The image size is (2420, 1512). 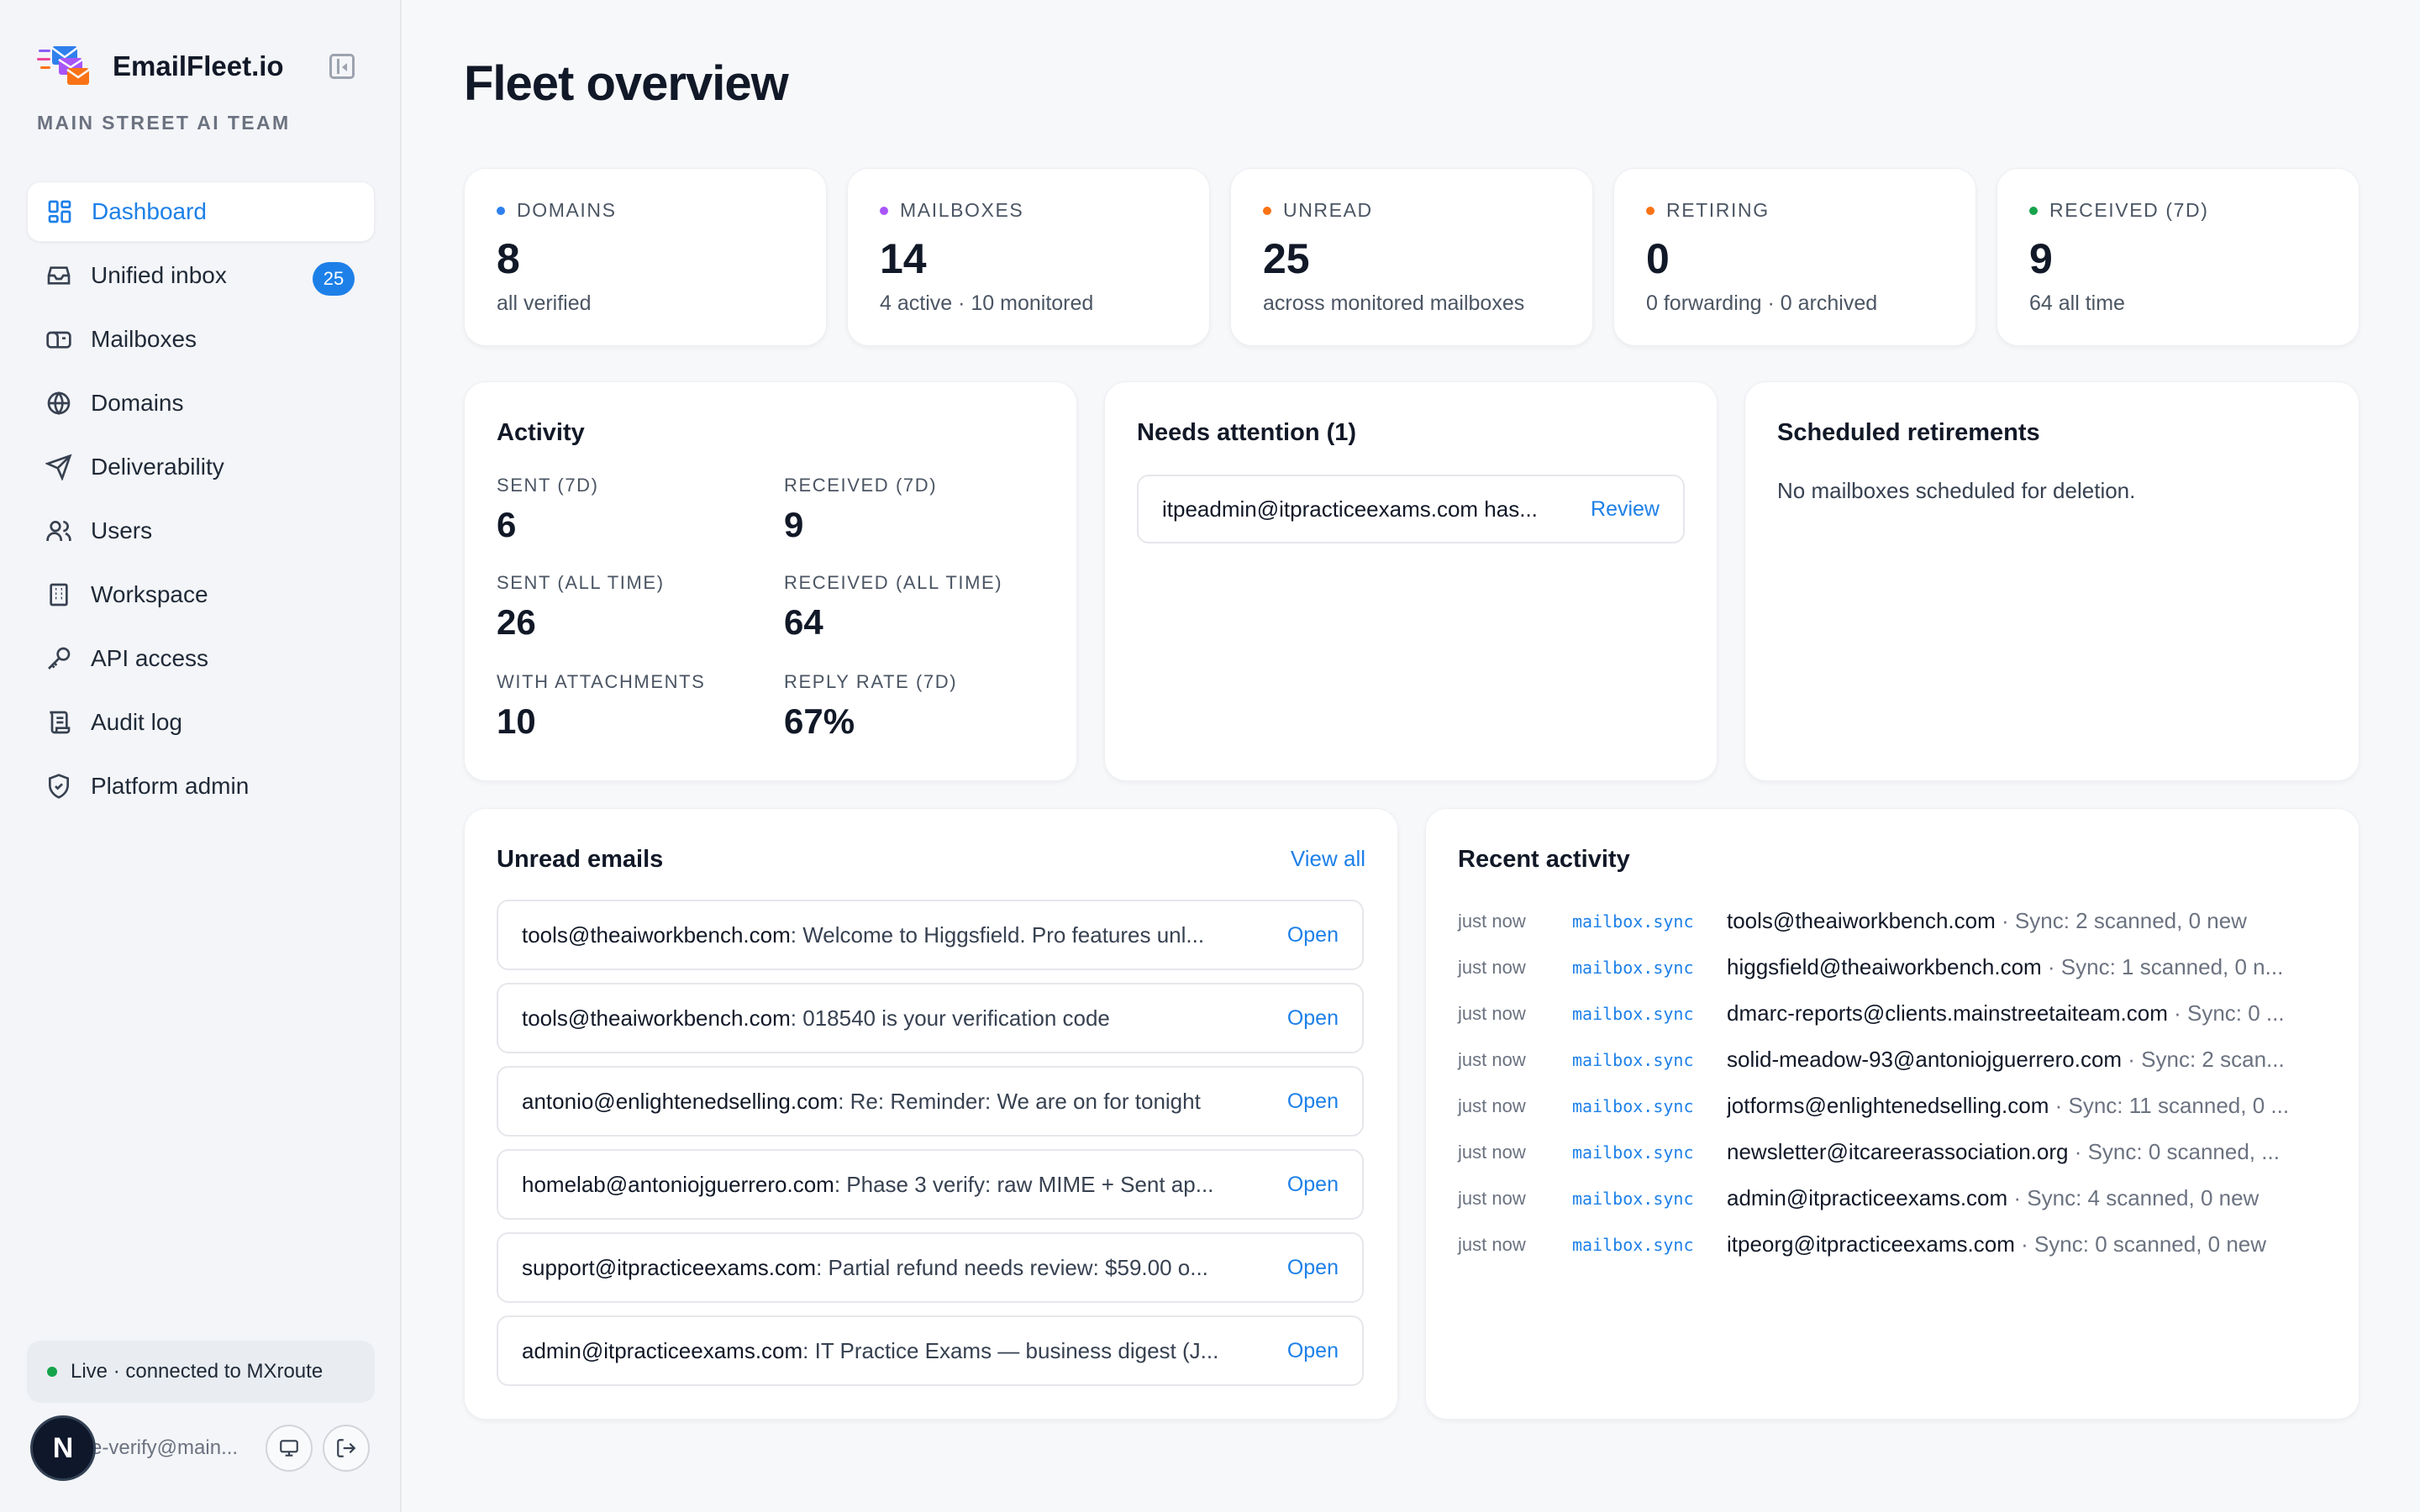 I want to click on stat-card-domains: DOMAINS 8 all verified, so click(x=645, y=257).